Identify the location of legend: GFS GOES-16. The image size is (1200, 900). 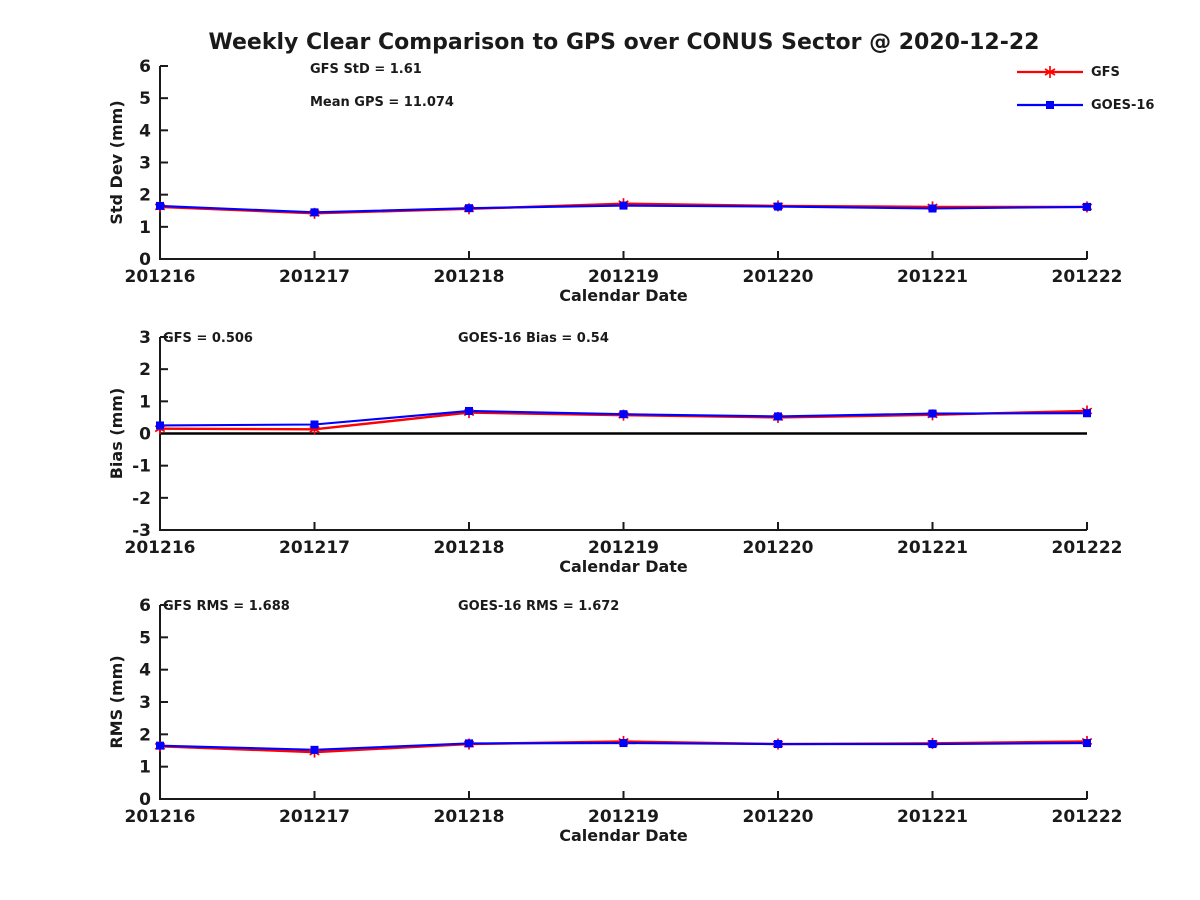
(1084, 97).